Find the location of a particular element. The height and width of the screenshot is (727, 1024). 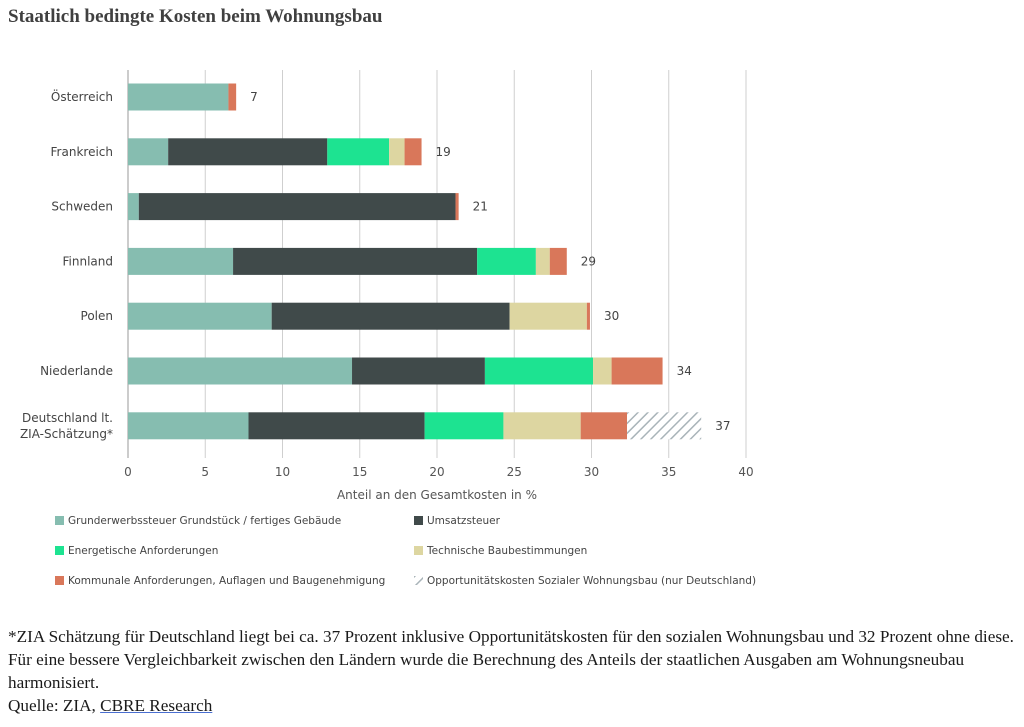

category-label-line: Niederlande is located at coordinates (76, 371).